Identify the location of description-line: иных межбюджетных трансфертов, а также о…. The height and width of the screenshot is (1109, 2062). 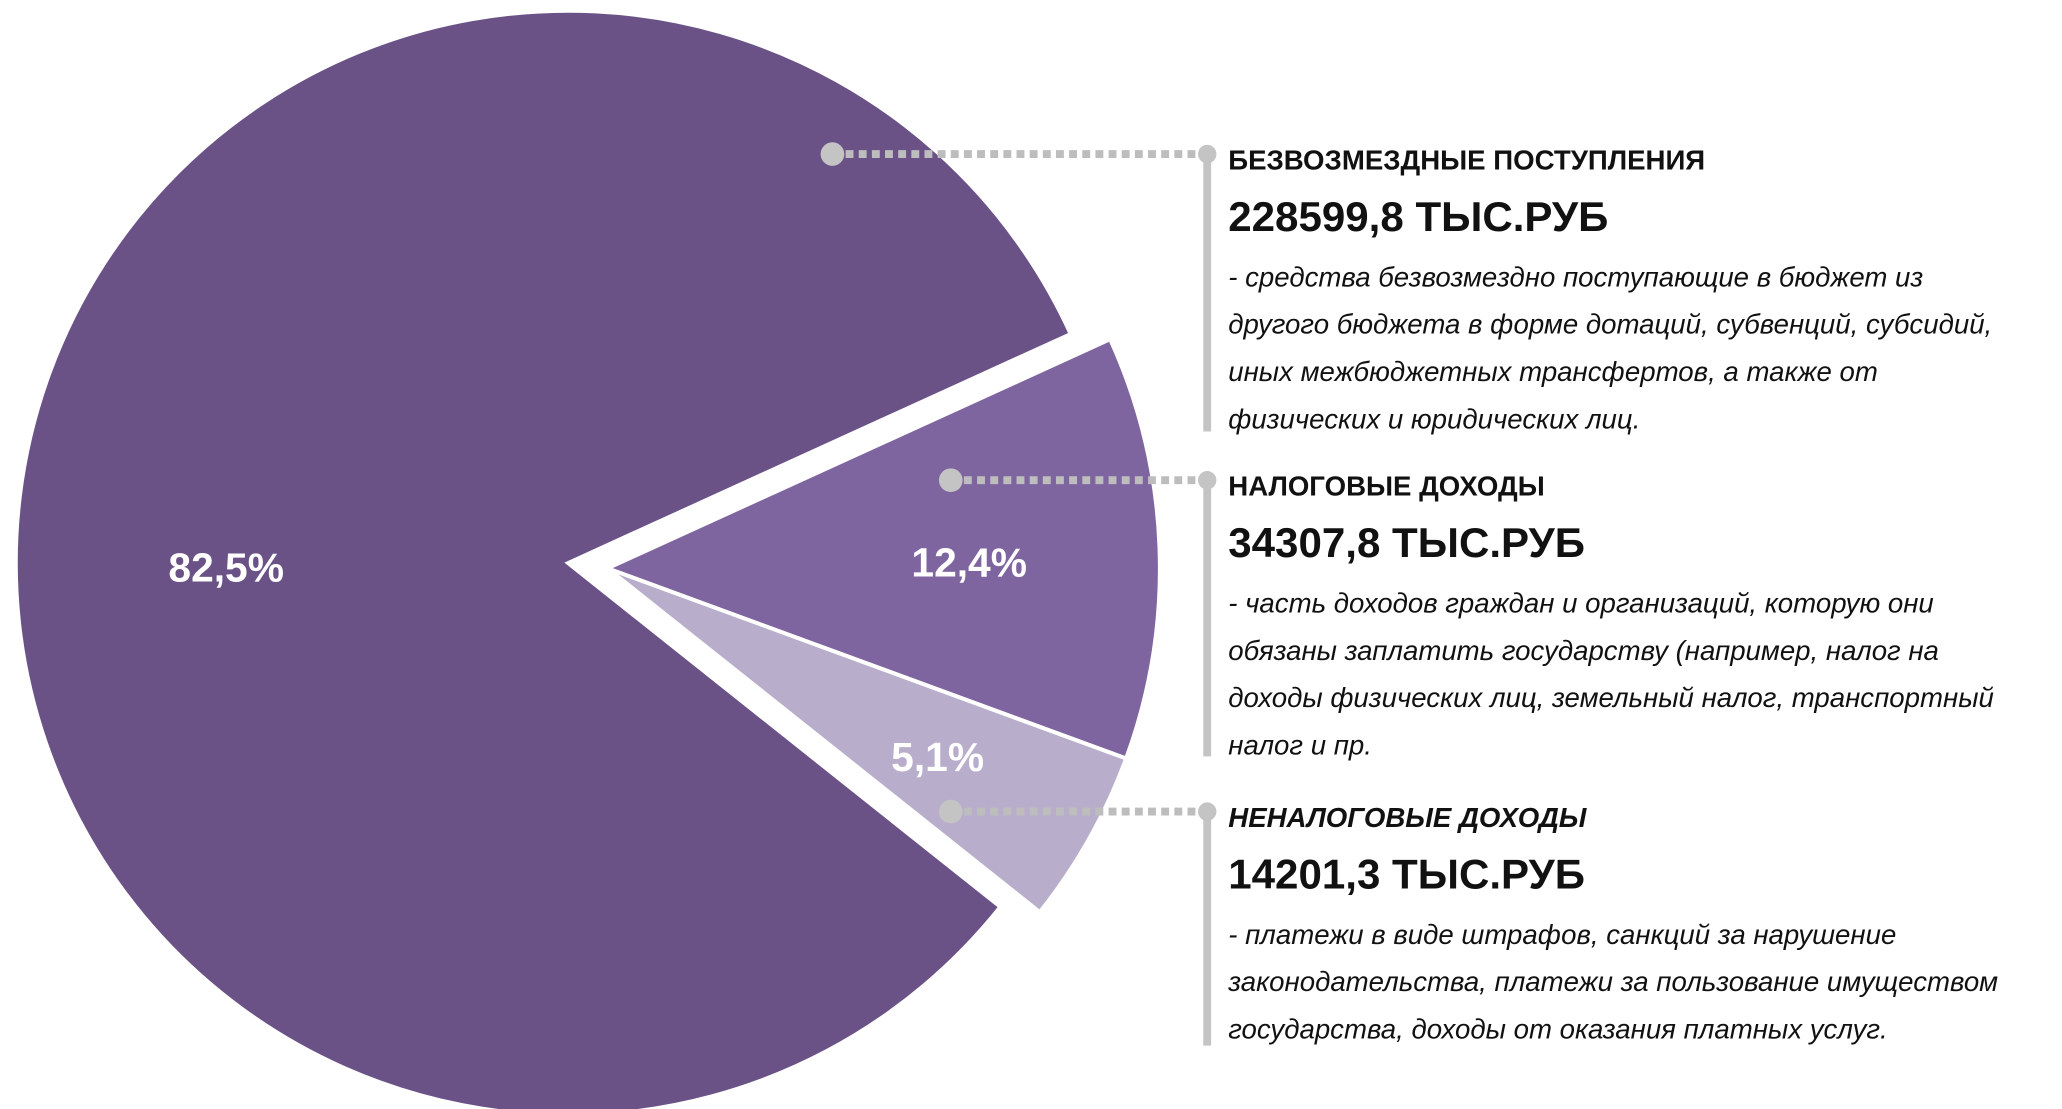
(1553, 371).